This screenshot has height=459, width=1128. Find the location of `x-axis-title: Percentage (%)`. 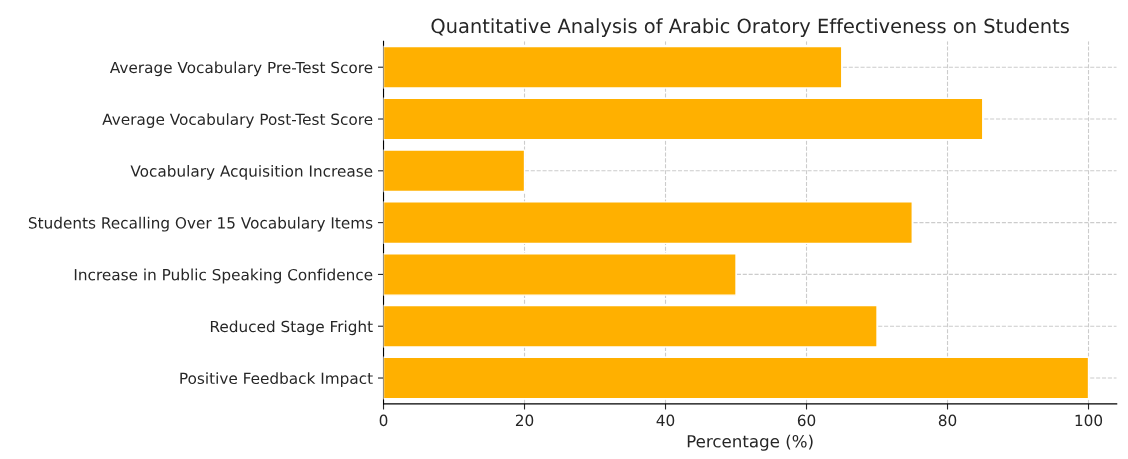

x-axis-title: Percentage (%) is located at coordinates (750, 442).